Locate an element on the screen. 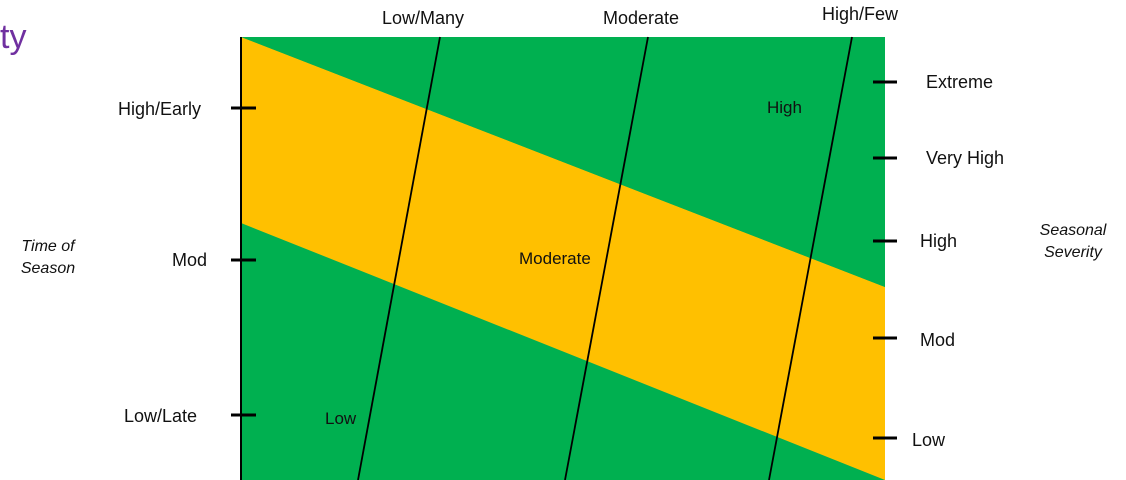 The width and height of the screenshot is (1126, 480). top-axis-tick-label: High/Few is located at coordinates (860, 14).